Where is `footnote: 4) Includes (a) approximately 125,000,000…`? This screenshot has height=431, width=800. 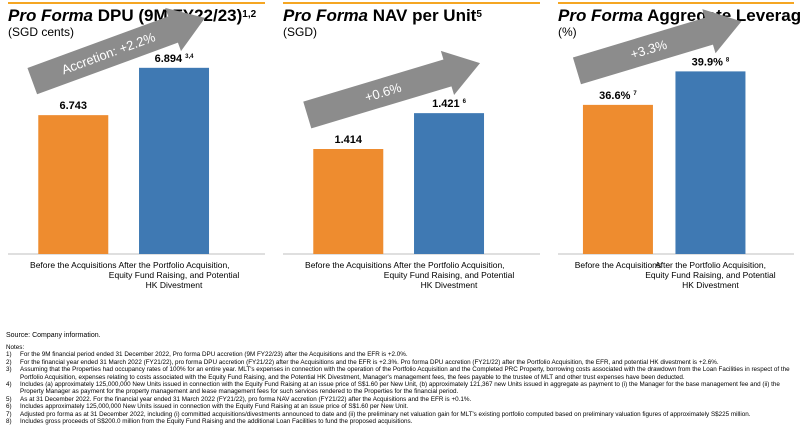
footnote: 4) Includes (a) approximately 125,000,000… is located at coordinates (400, 388).